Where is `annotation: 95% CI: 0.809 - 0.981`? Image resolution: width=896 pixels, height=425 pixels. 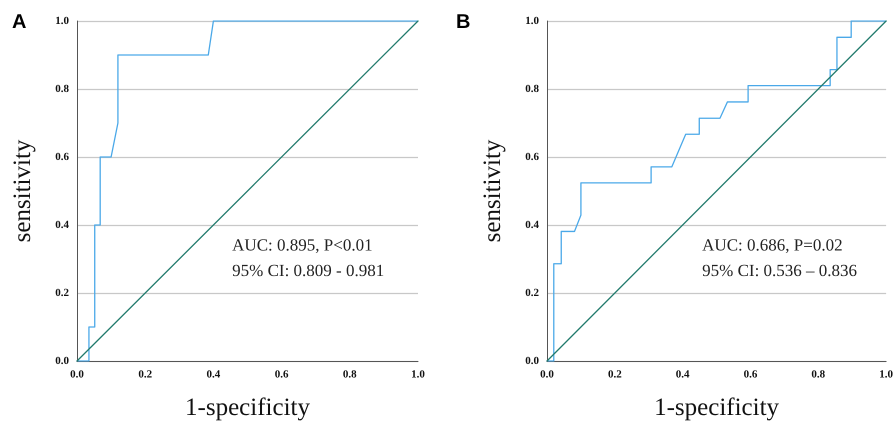
annotation: 95% CI: 0.809 - 0.981 is located at coordinates (308, 270).